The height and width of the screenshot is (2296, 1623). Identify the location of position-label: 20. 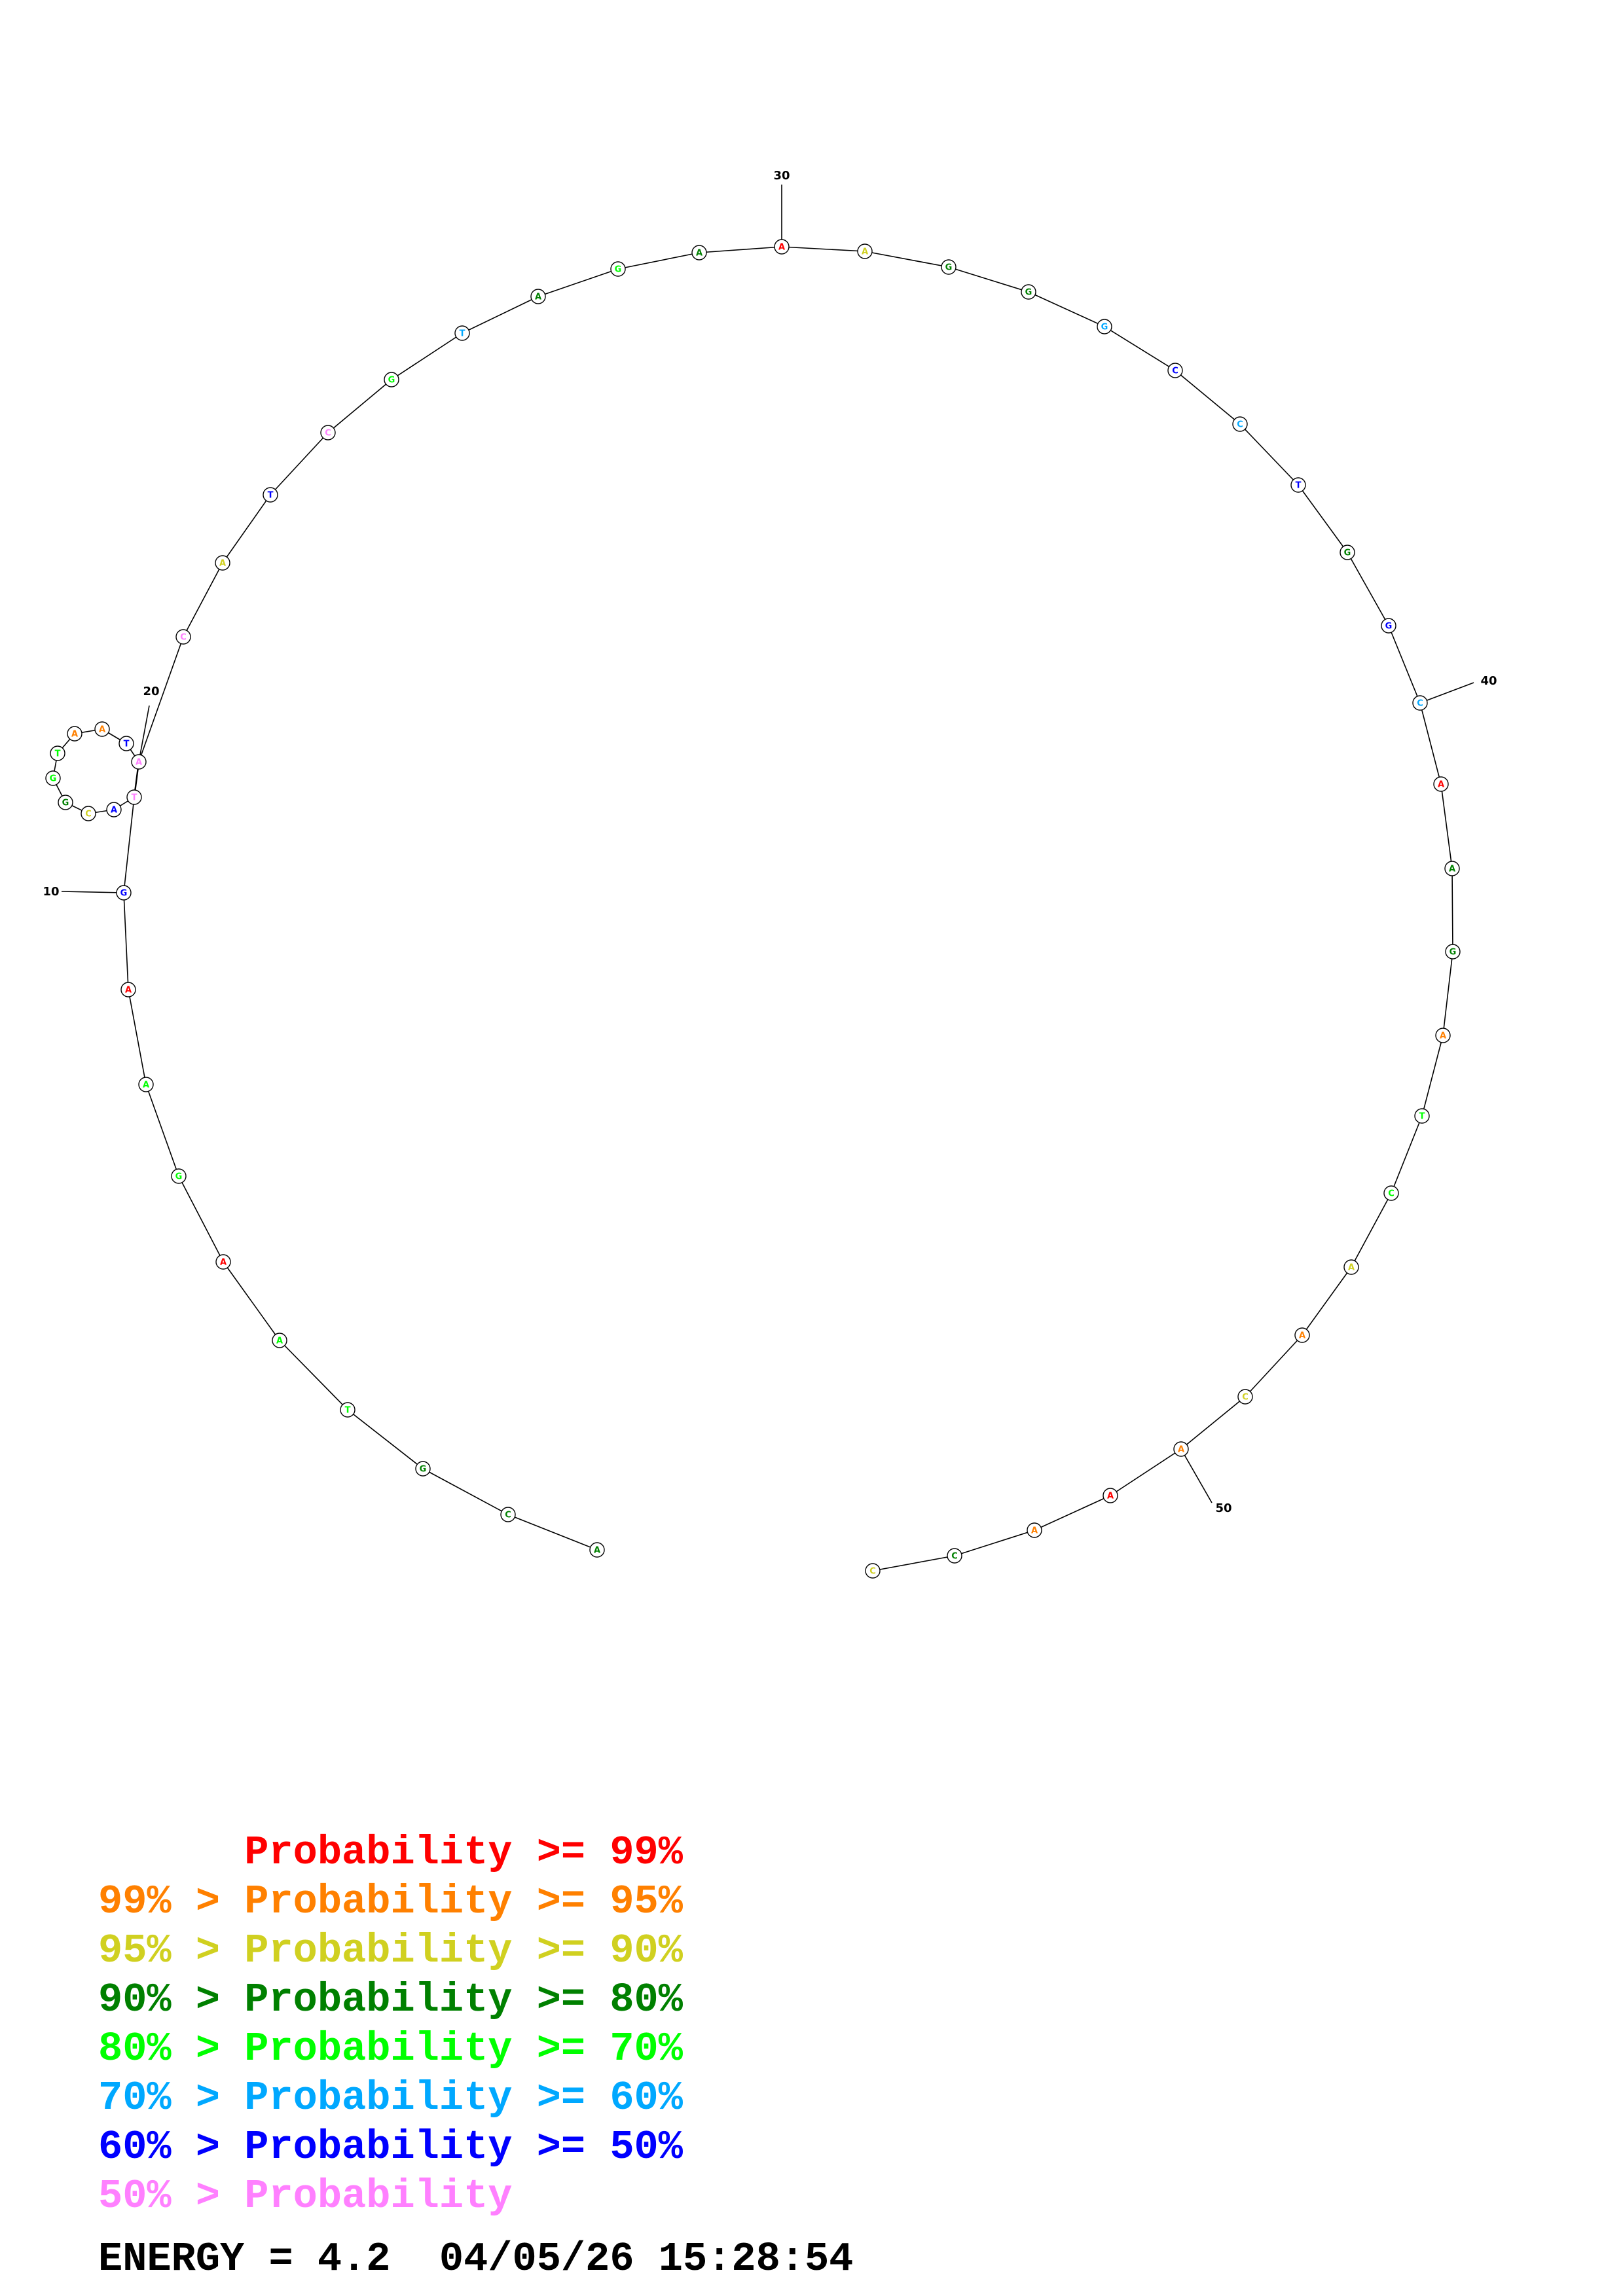
(151, 691).